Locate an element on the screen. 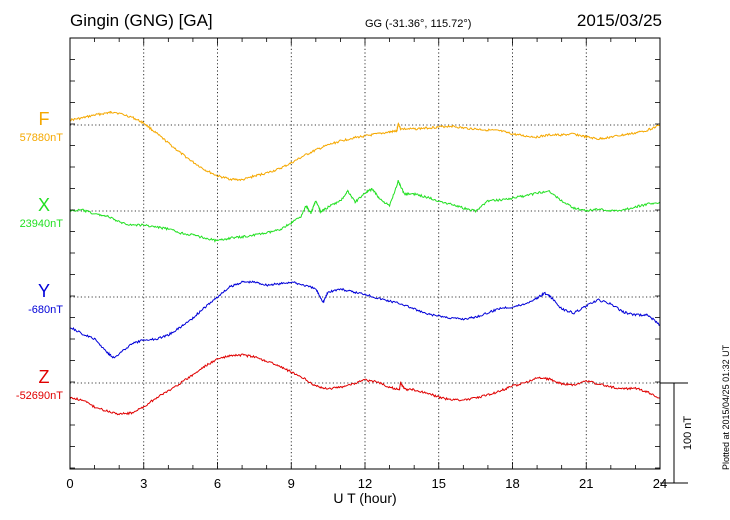 The height and width of the screenshot is (520, 730). x-axis-title: U T (hour) is located at coordinates (364, 498).